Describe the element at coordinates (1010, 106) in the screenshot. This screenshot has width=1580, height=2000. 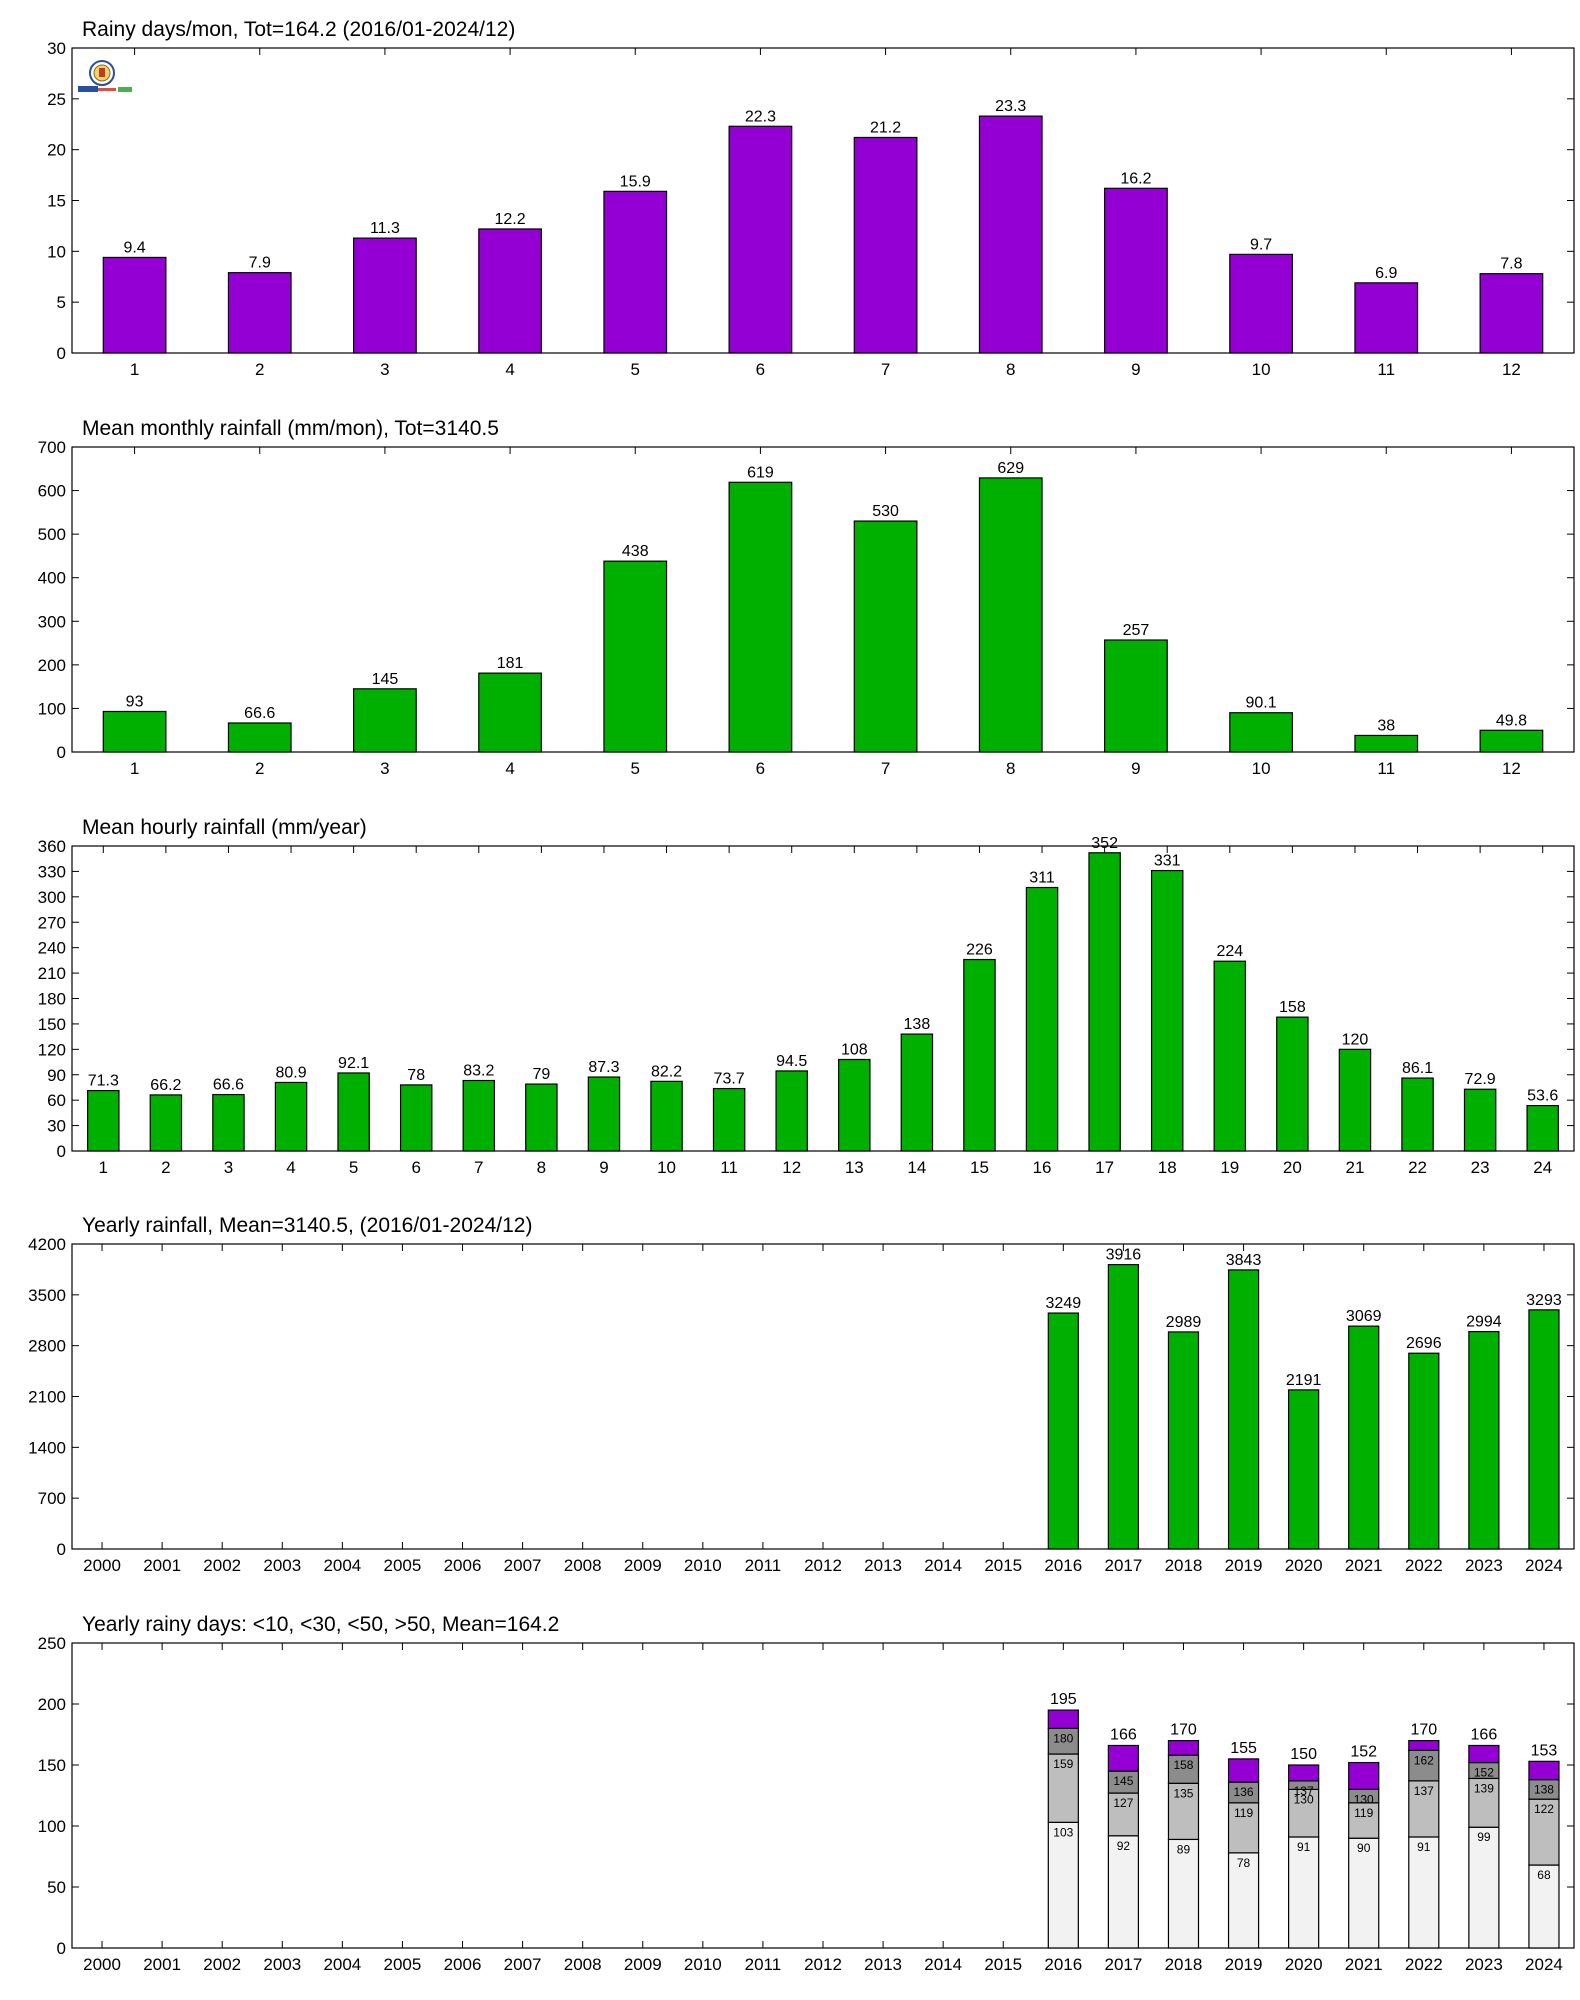
I see `data-label: 23.3` at that location.